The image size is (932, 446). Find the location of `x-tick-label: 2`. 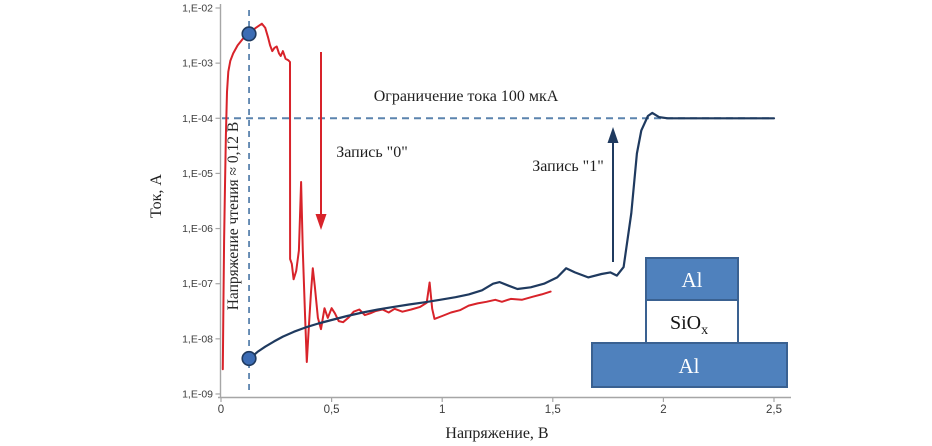

x-tick-label: 2 is located at coordinates (663, 410).